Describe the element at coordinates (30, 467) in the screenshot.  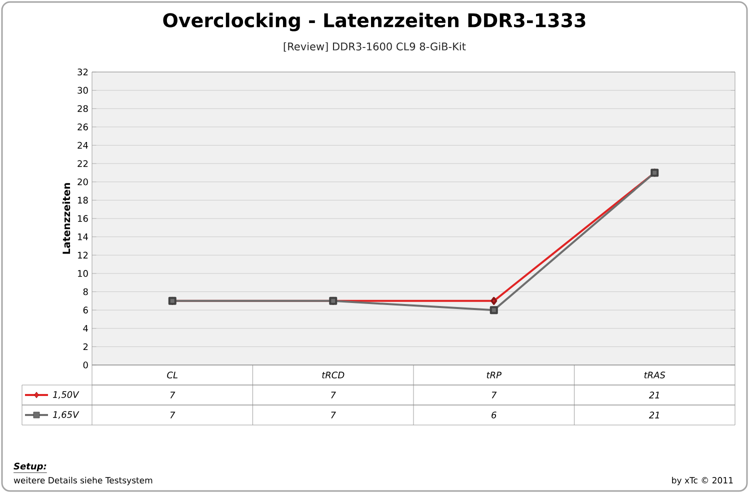
I see `text: Setup:` at that location.